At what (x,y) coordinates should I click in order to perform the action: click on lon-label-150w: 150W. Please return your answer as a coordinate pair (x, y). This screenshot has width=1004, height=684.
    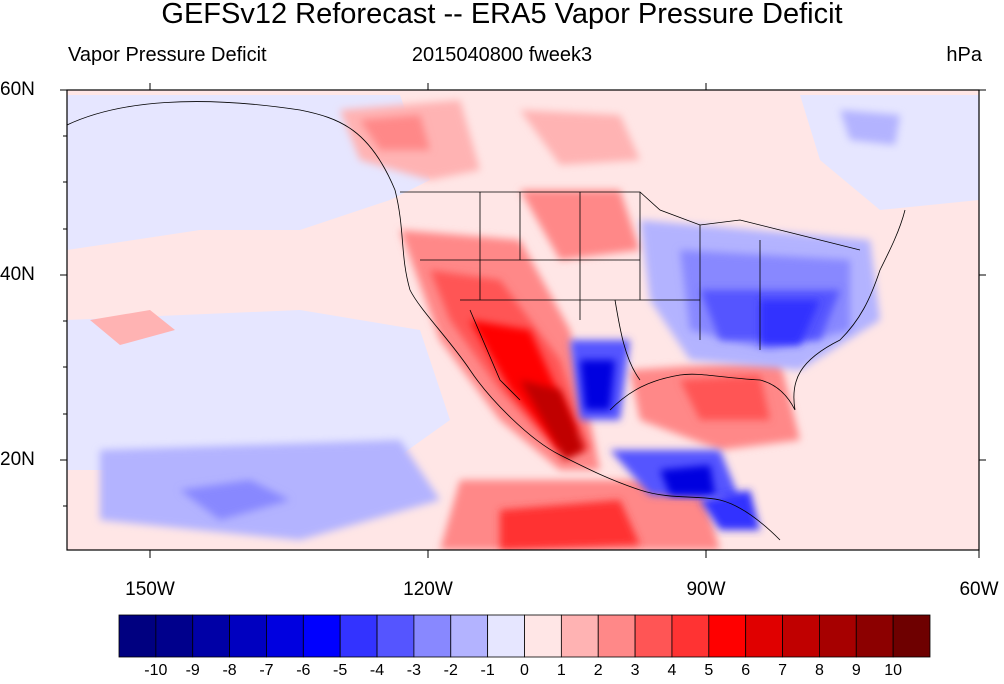
    Looking at the image, I should click on (150, 589).